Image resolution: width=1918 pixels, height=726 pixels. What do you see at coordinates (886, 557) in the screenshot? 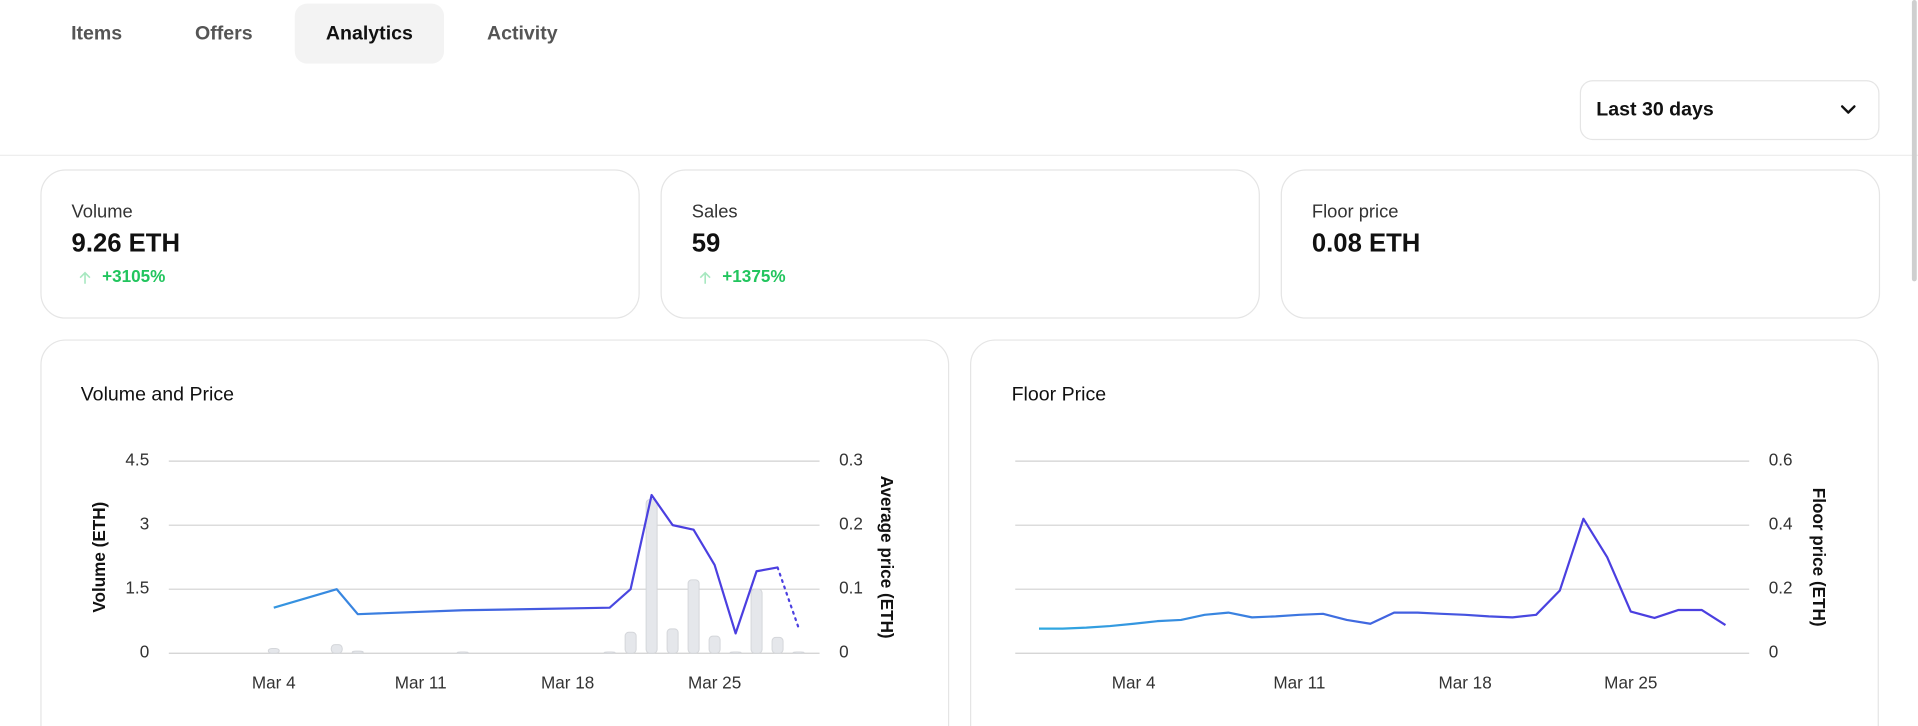
I see `y2-axis-label: Average price (ETH)` at bounding box center [886, 557].